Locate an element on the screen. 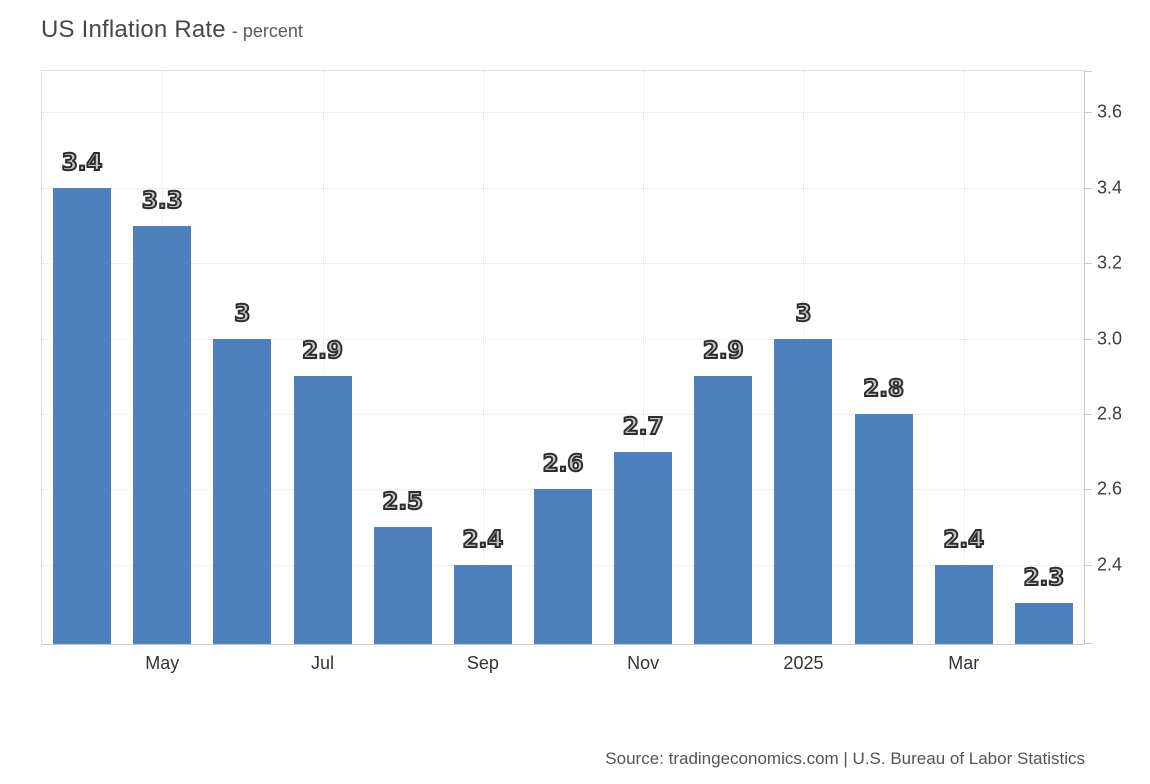 The height and width of the screenshot is (784, 1150). bar-value-label: 2.6 is located at coordinates (563, 464).